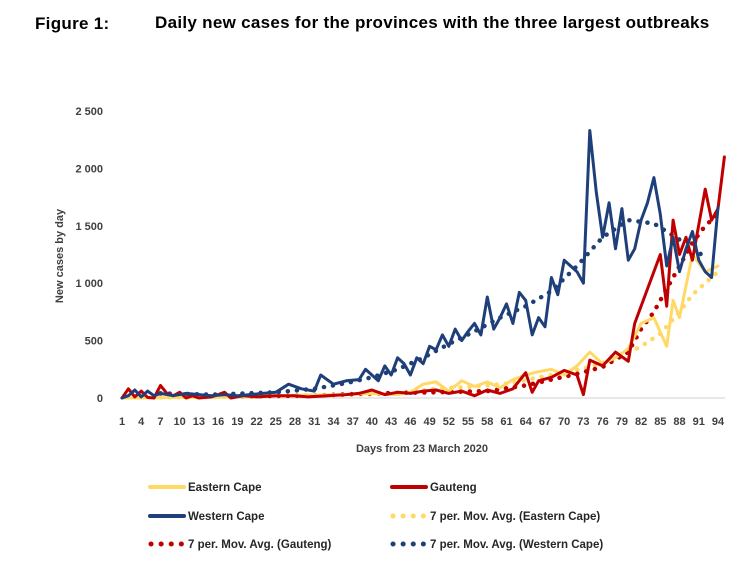 The width and height of the screenshot is (754, 579). Describe the element at coordinates (410, 422) in the screenshot. I see `x-tick-label: 46` at that location.